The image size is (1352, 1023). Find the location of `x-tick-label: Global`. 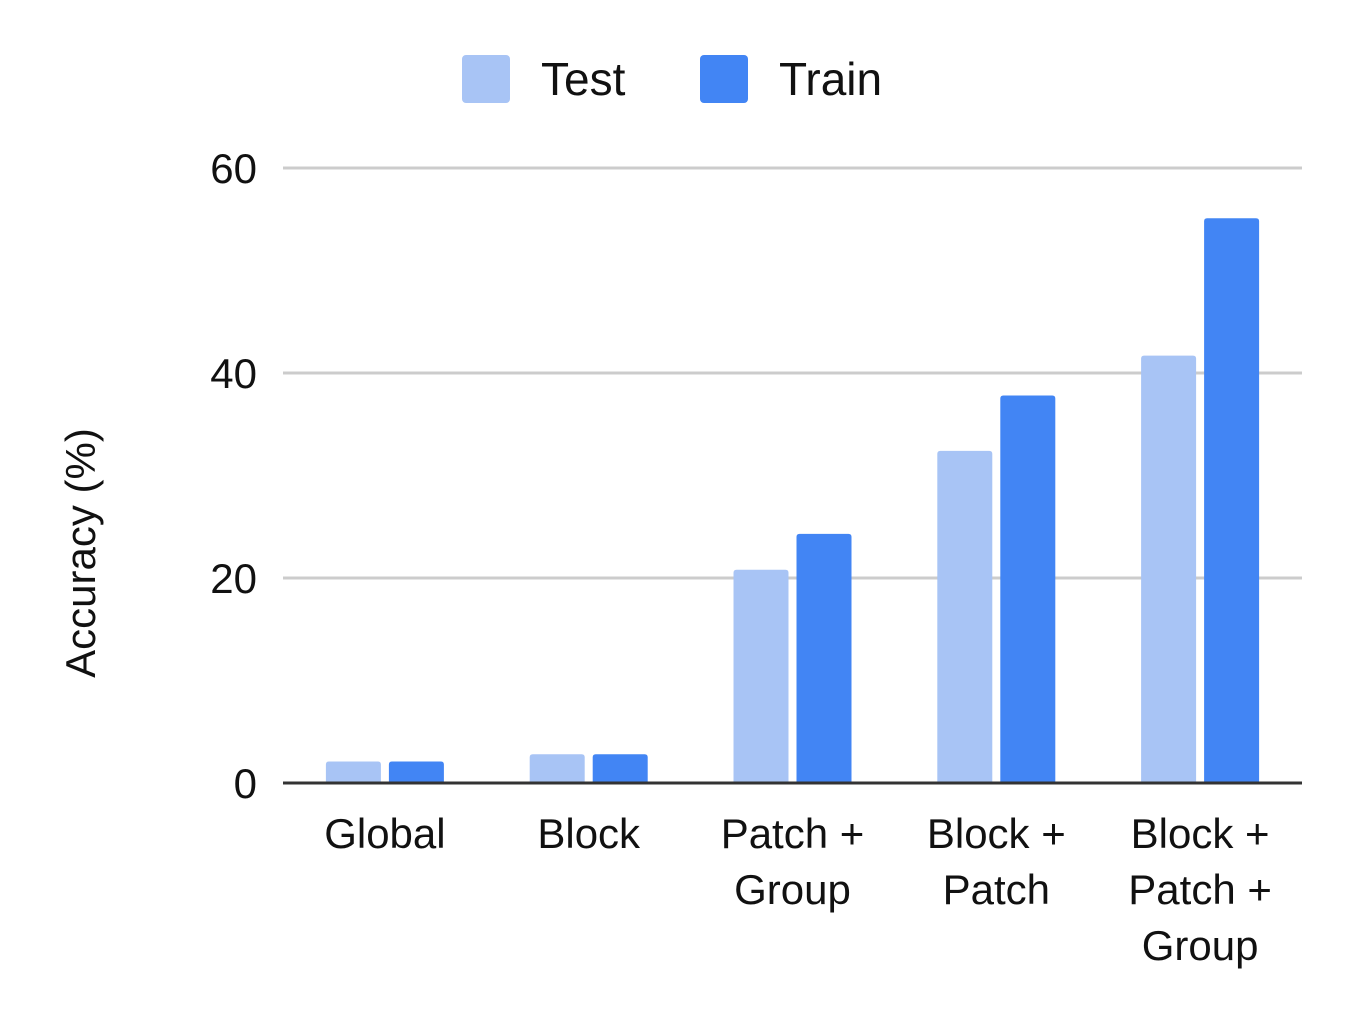

x-tick-label: Global is located at coordinates (384, 833).